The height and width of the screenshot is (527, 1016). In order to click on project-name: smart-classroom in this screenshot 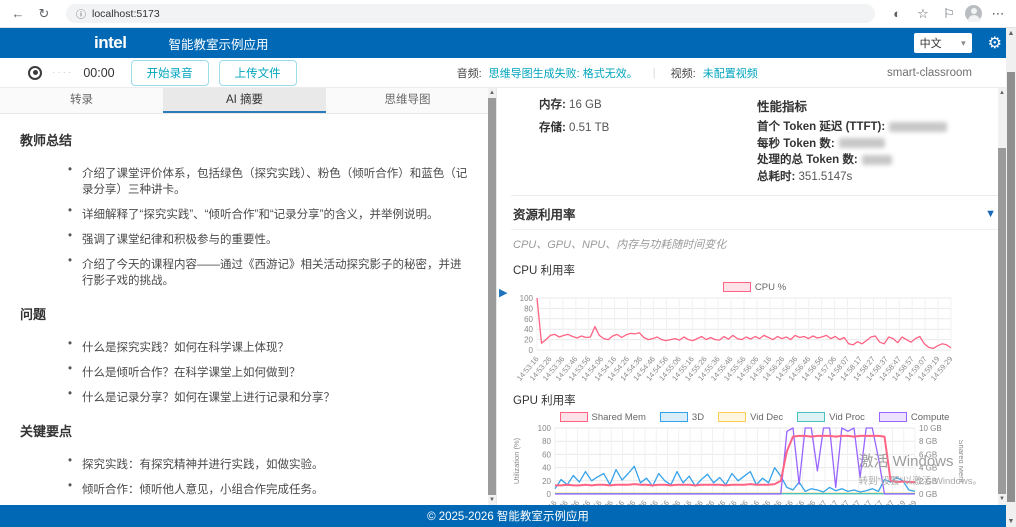, I will do `click(929, 72)`.